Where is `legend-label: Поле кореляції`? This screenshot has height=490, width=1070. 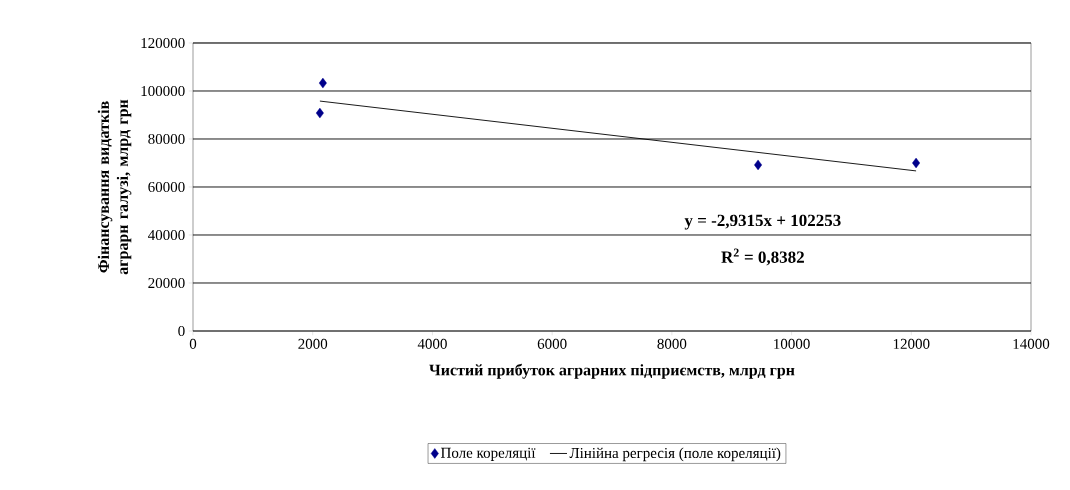
legend-label: Поле кореляції is located at coordinates (488, 454).